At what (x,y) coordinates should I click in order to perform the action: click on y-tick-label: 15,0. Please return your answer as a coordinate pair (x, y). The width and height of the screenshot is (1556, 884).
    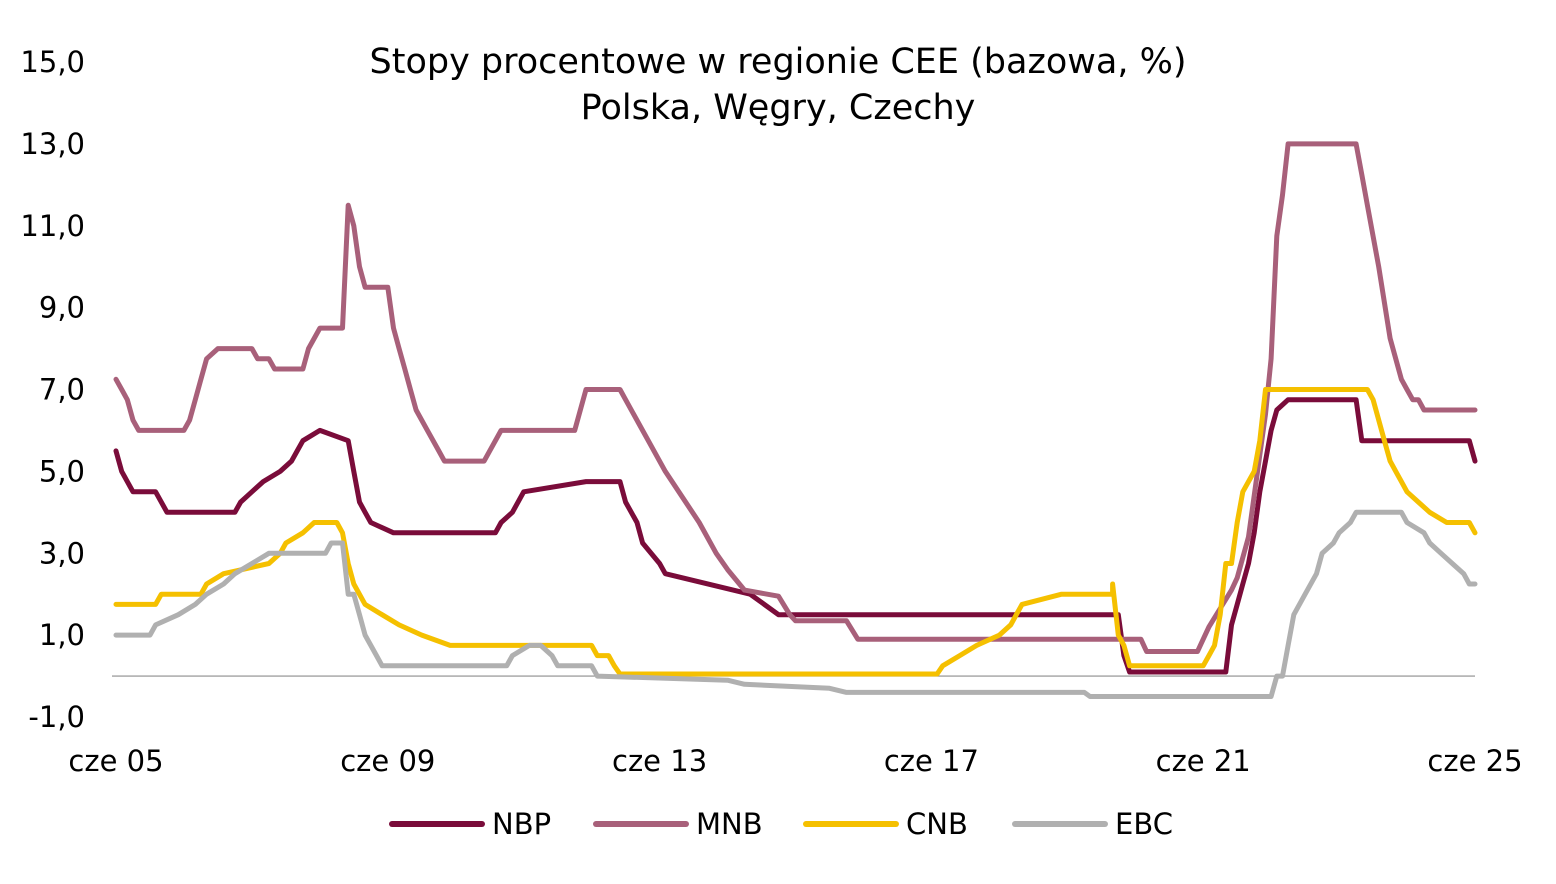
    Looking at the image, I should click on (52, 62).